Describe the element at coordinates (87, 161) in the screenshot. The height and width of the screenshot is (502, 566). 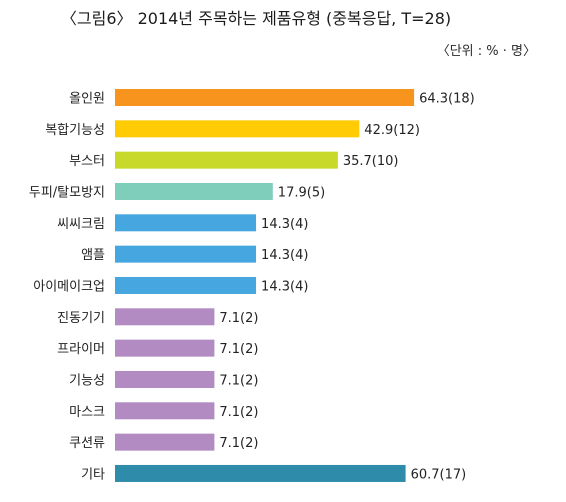
I see `category-label: 부스터` at that location.